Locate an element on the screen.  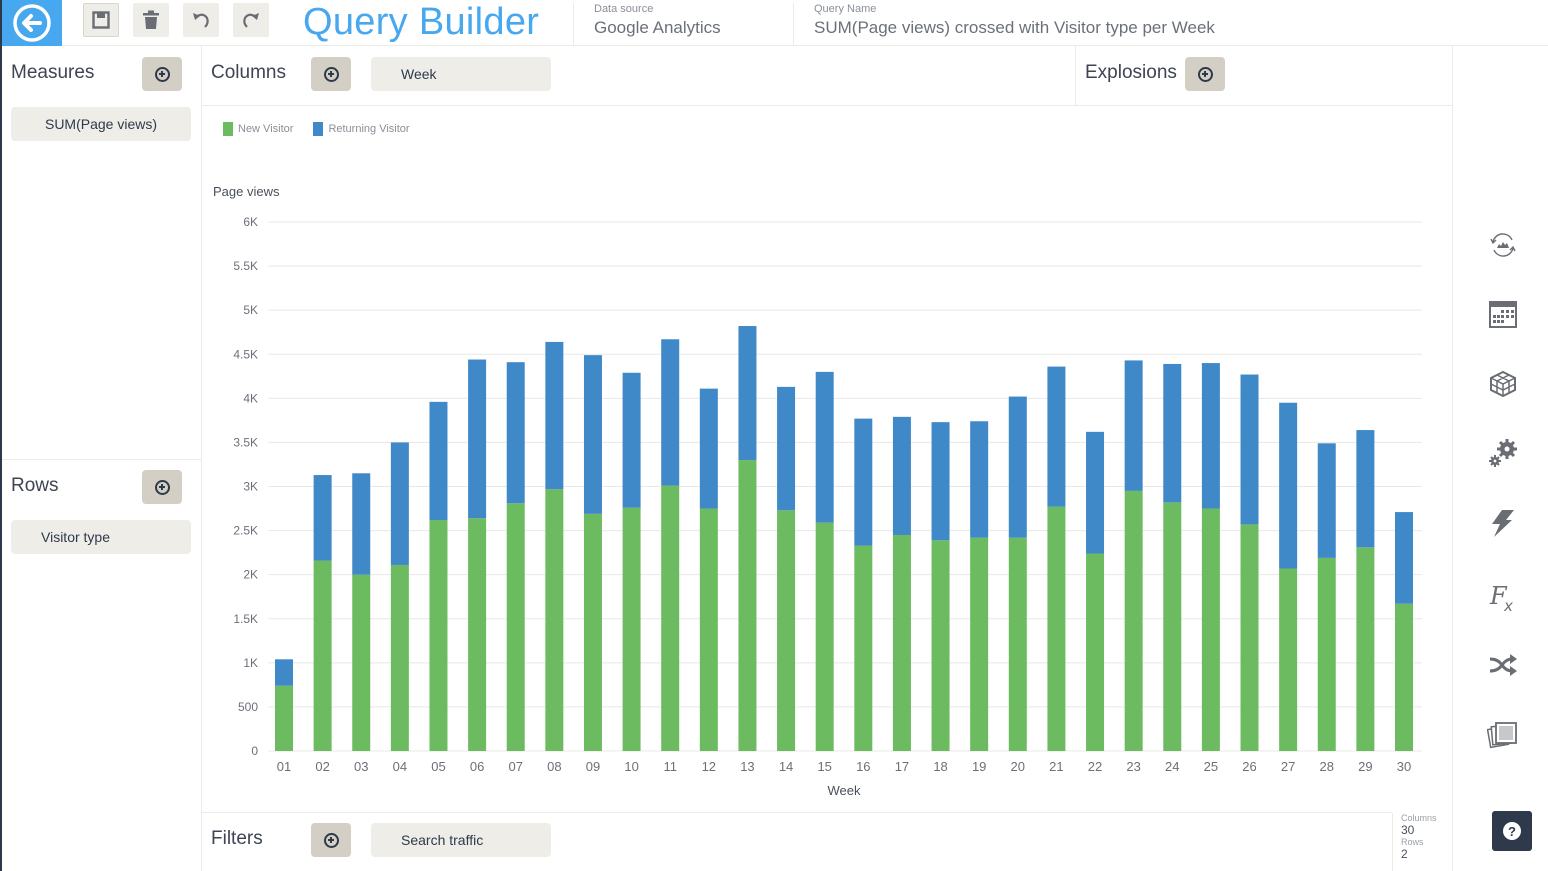
add-measure-button is located at coordinates (162, 74).